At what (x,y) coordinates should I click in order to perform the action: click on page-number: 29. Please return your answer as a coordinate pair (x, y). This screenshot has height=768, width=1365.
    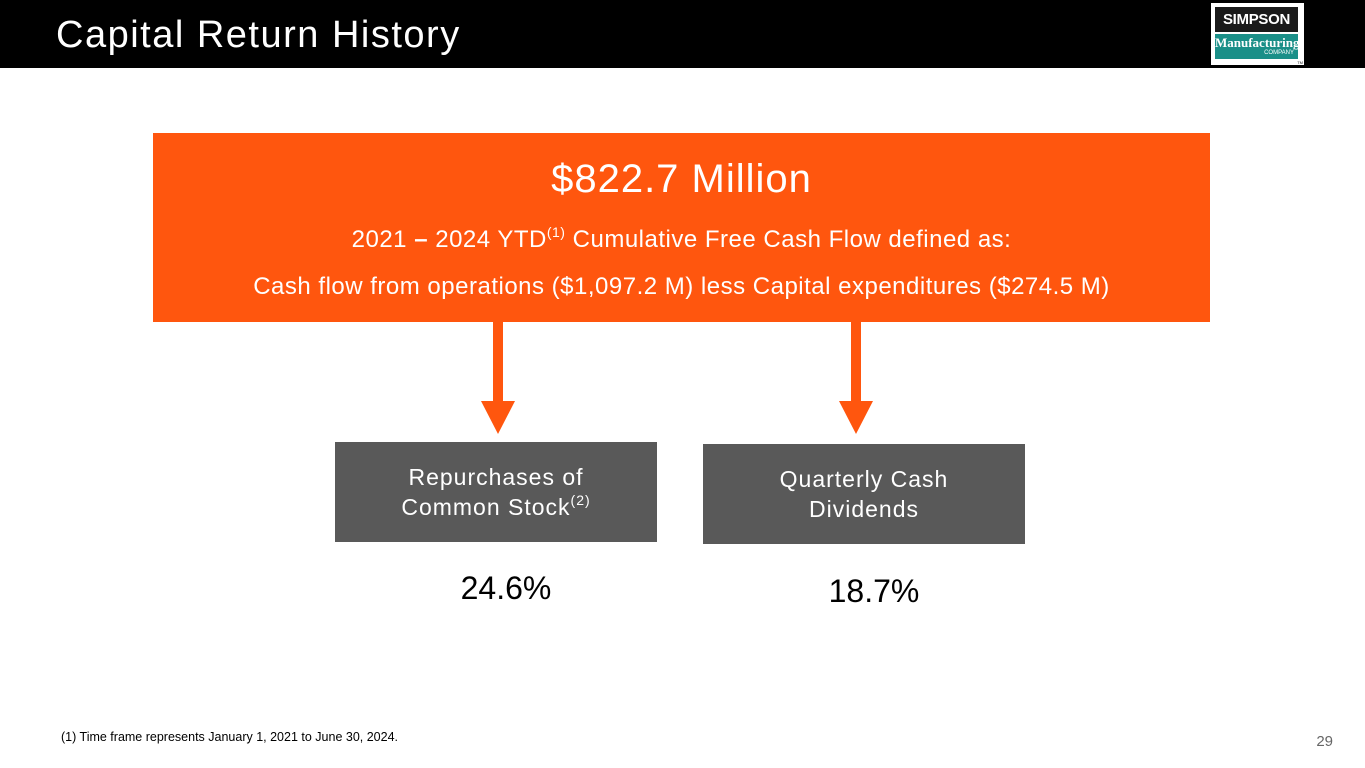
    Looking at the image, I should click on (1324, 741).